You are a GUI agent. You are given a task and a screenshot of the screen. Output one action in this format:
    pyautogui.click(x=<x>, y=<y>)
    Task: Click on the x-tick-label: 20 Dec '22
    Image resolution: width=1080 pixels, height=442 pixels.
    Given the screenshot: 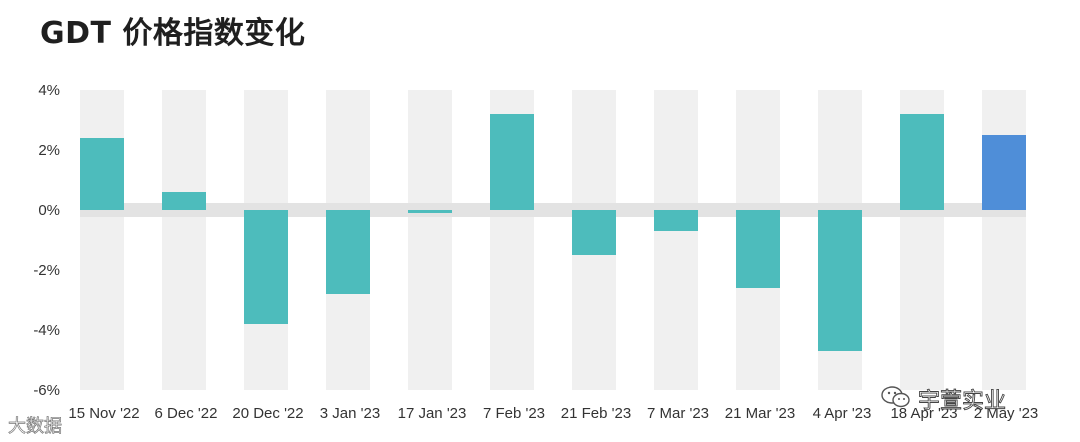 What is the action you would take?
    pyautogui.click(x=267, y=413)
    